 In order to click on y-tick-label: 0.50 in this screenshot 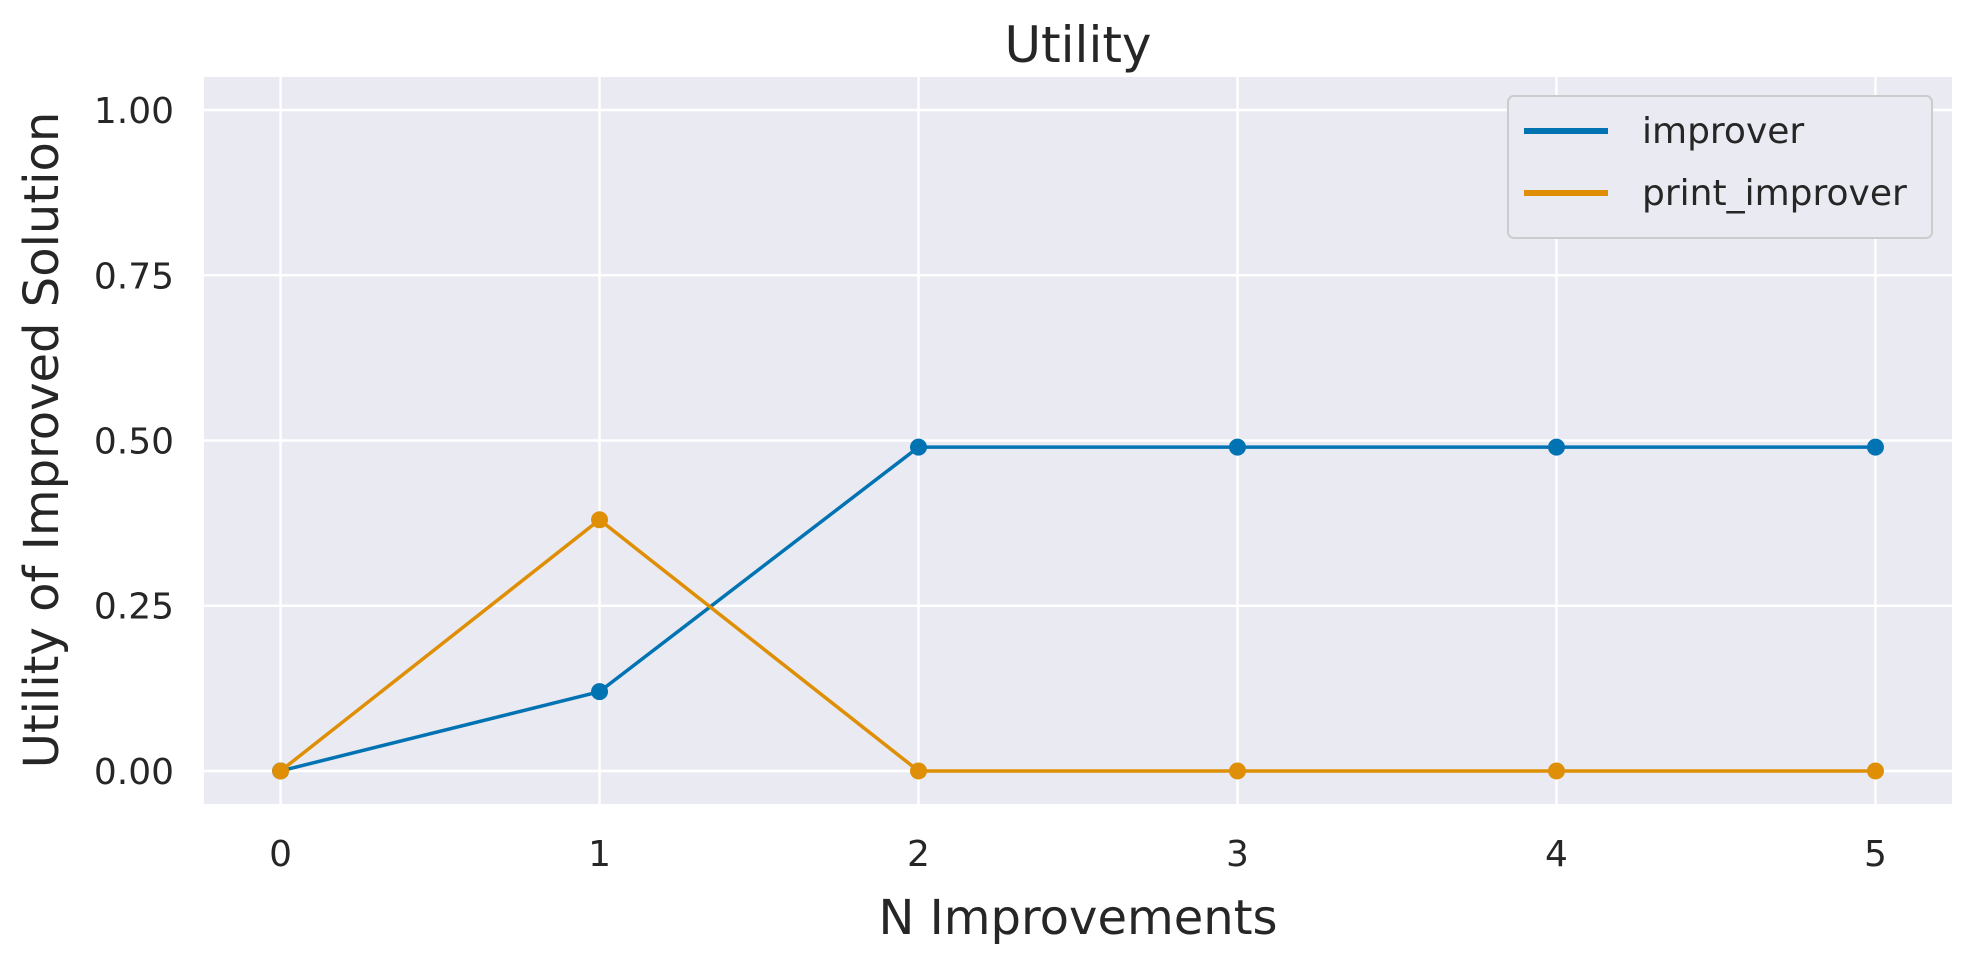, I will do `click(134, 442)`.